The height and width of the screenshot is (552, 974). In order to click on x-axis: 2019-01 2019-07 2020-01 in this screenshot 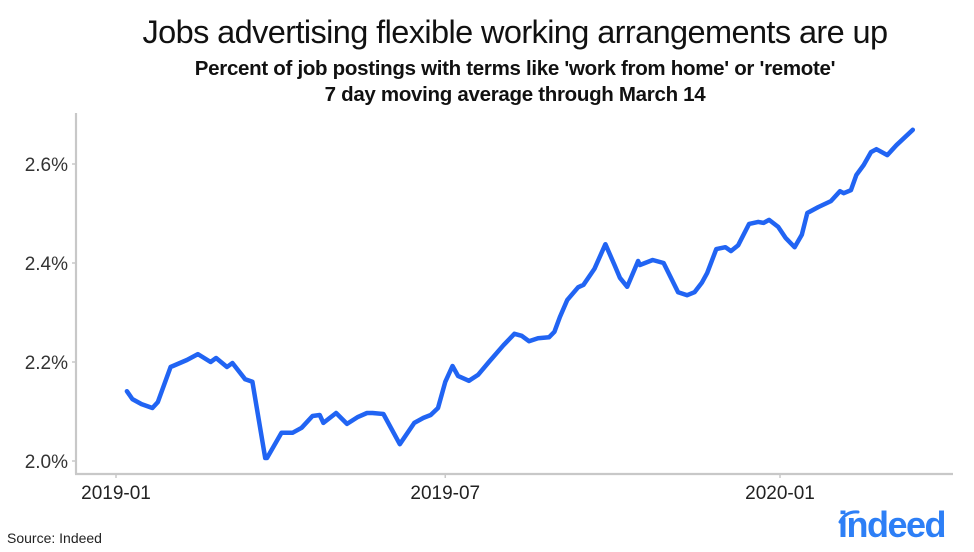, I will do `click(514, 488)`.